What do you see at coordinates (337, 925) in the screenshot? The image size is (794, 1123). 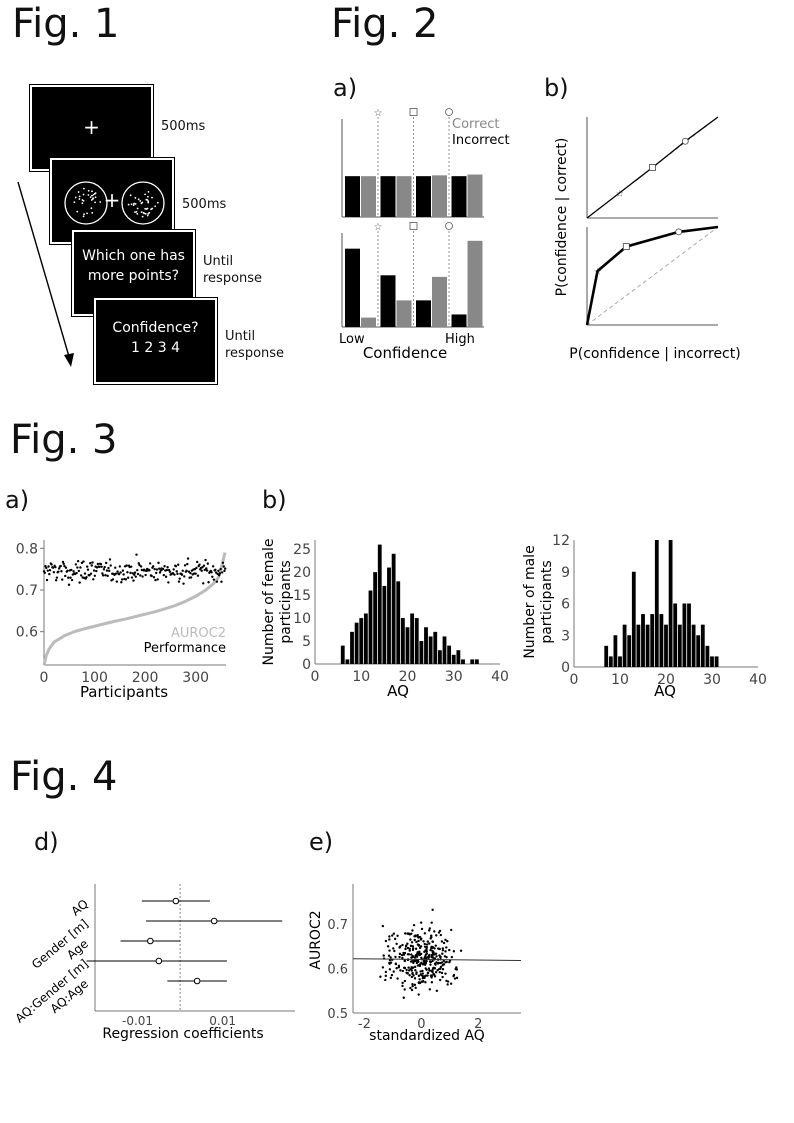 I see `y-tick-label: 0.7` at bounding box center [337, 925].